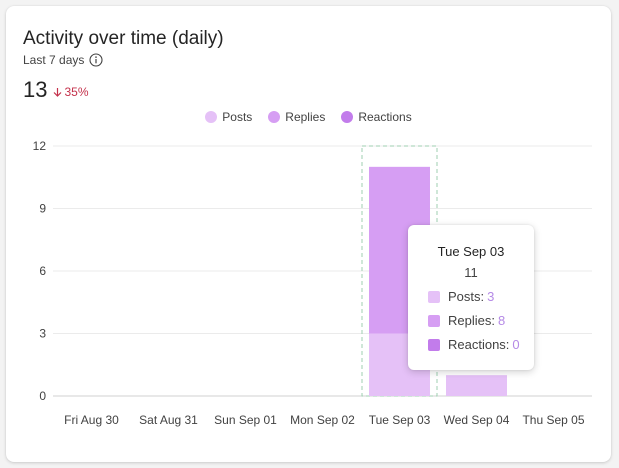  What do you see at coordinates (477, 320) in the screenshot?
I see `tooltip-label-replies: Replies: 8` at bounding box center [477, 320].